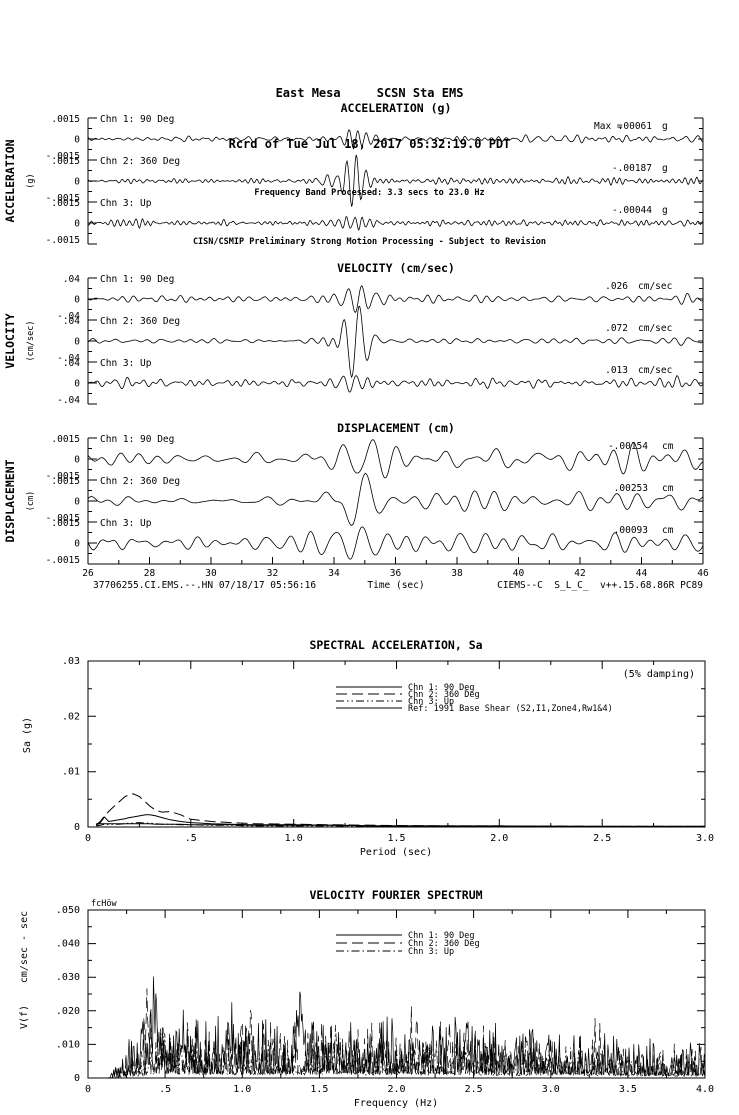 The width and height of the screenshot is (739, 1115). I want to click on tick-label: .010, so click(68, 1044).